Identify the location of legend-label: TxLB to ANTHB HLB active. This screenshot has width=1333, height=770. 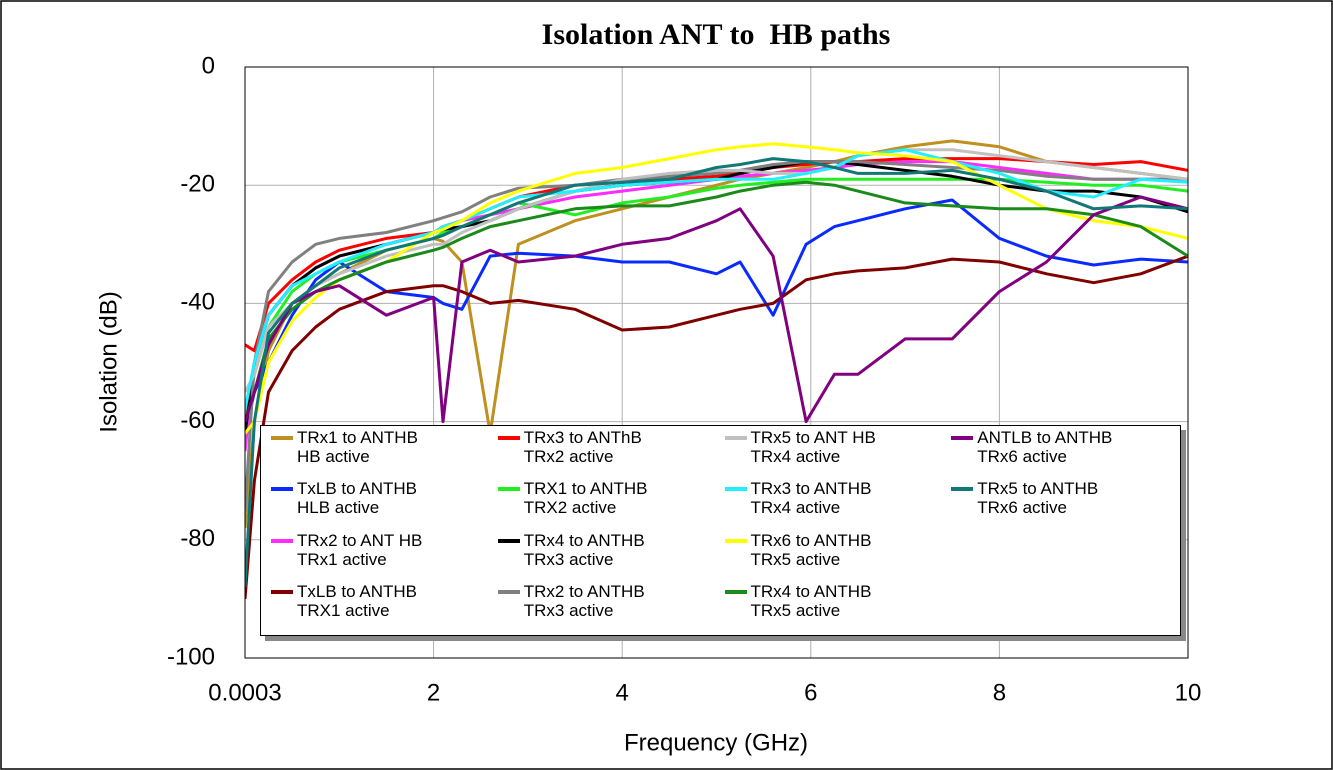
(357, 498).